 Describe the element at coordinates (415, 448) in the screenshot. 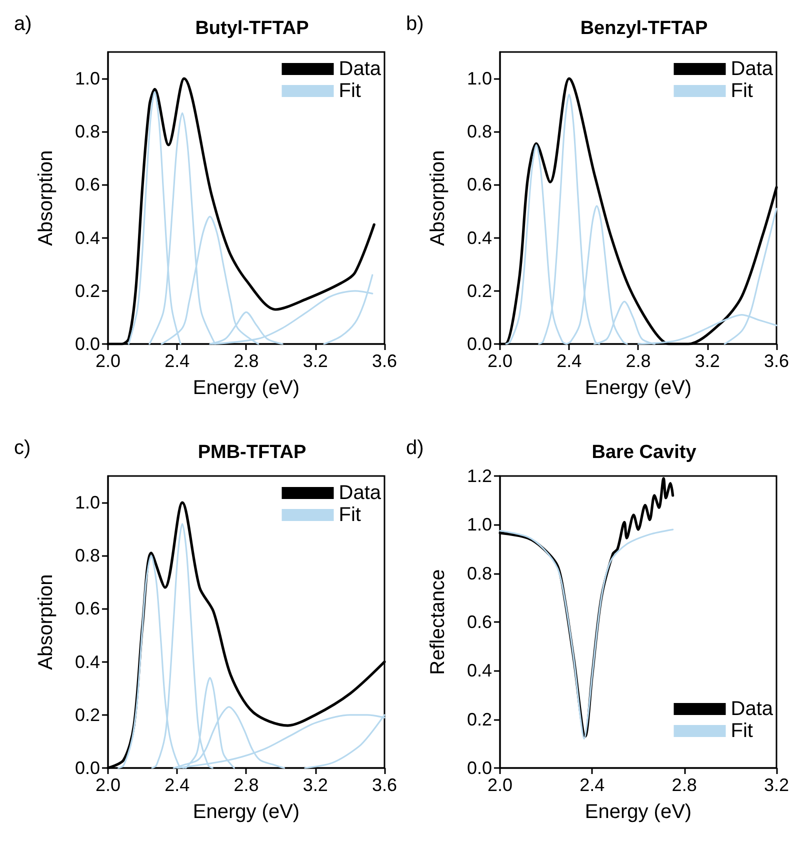

I see `text: d)` at that location.